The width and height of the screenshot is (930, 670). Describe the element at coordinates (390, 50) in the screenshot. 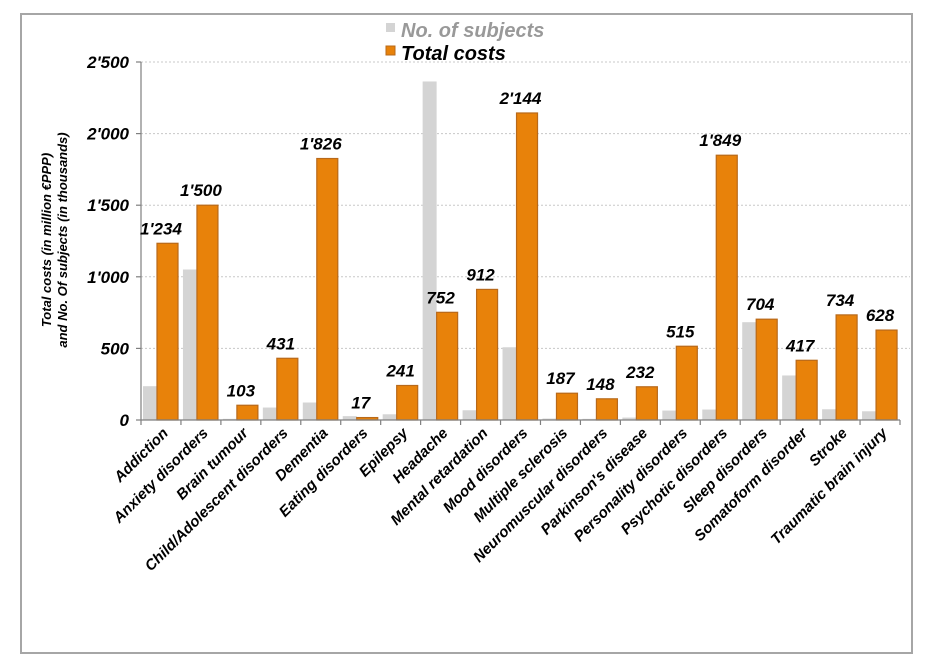

I see `legend-marker-costs` at that location.